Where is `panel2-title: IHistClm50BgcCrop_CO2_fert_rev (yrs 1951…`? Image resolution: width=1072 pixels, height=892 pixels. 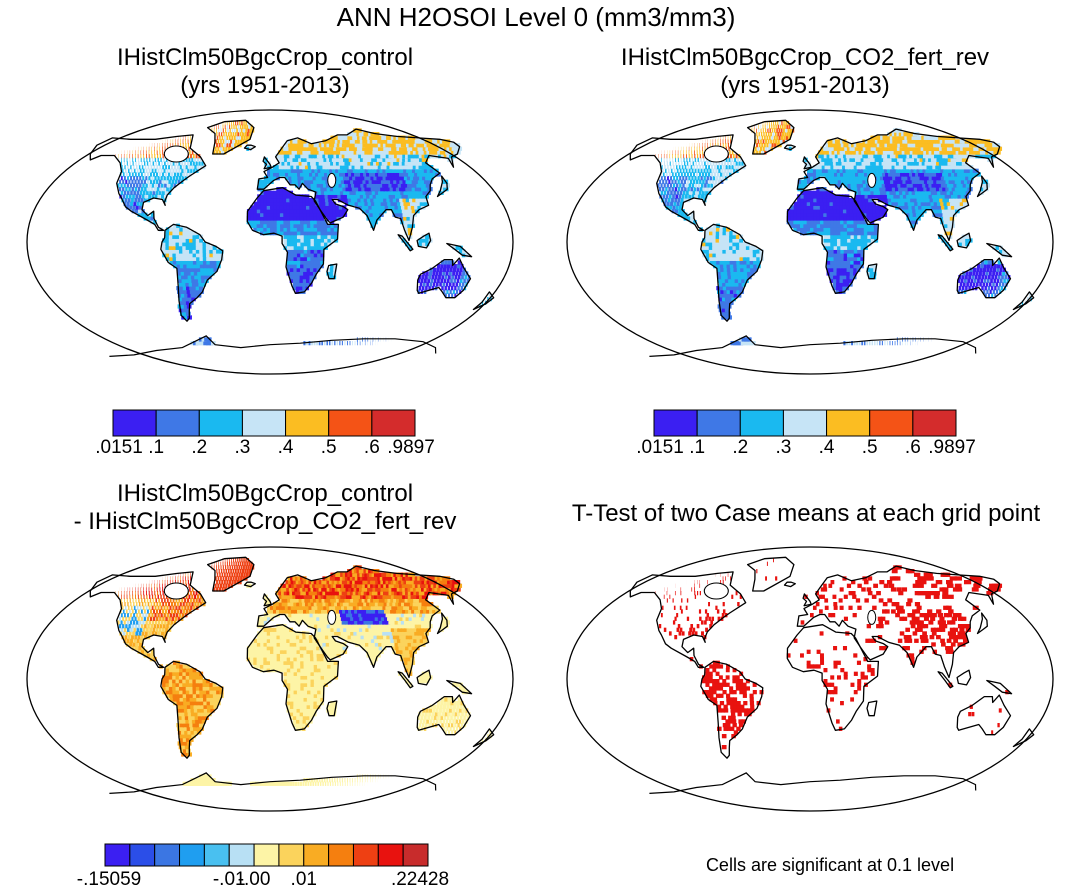
panel2-title: IHistClm50BgcCrop_CO2_fert_rev (yrs 1951… is located at coordinates (805, 72).